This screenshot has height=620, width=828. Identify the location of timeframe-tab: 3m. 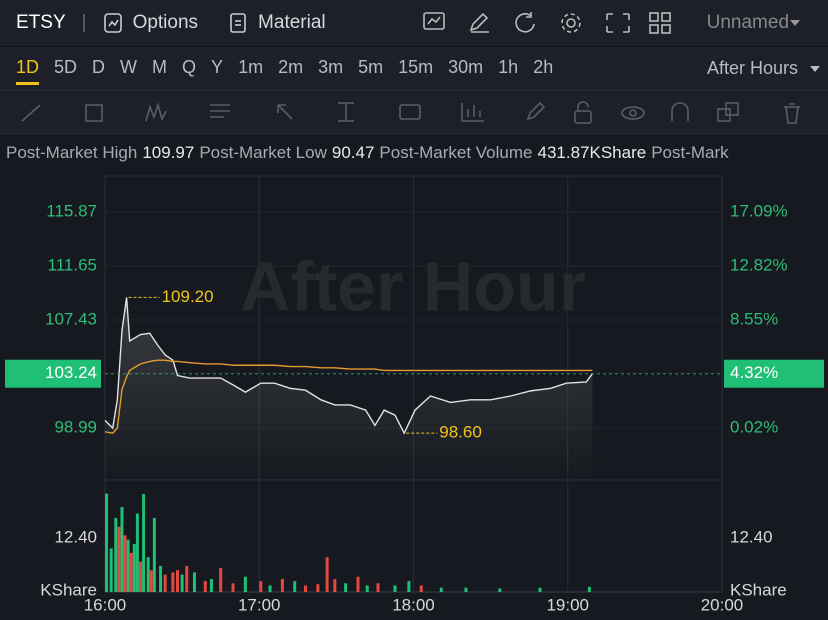
(331, 66).